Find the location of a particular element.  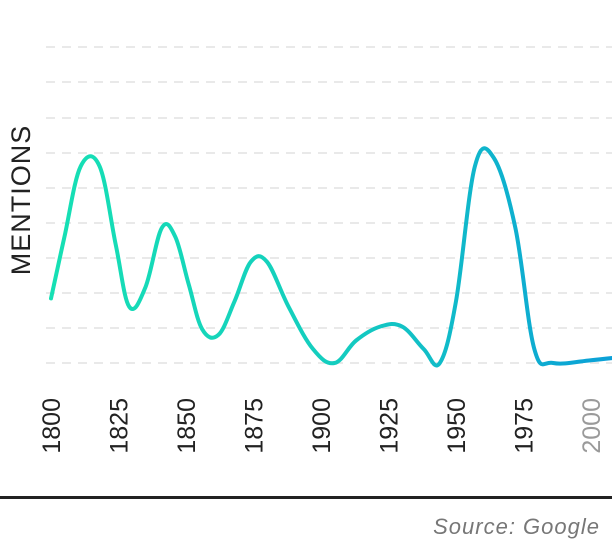

x-tick-label: 1950 is located at coordinates (457, 426).